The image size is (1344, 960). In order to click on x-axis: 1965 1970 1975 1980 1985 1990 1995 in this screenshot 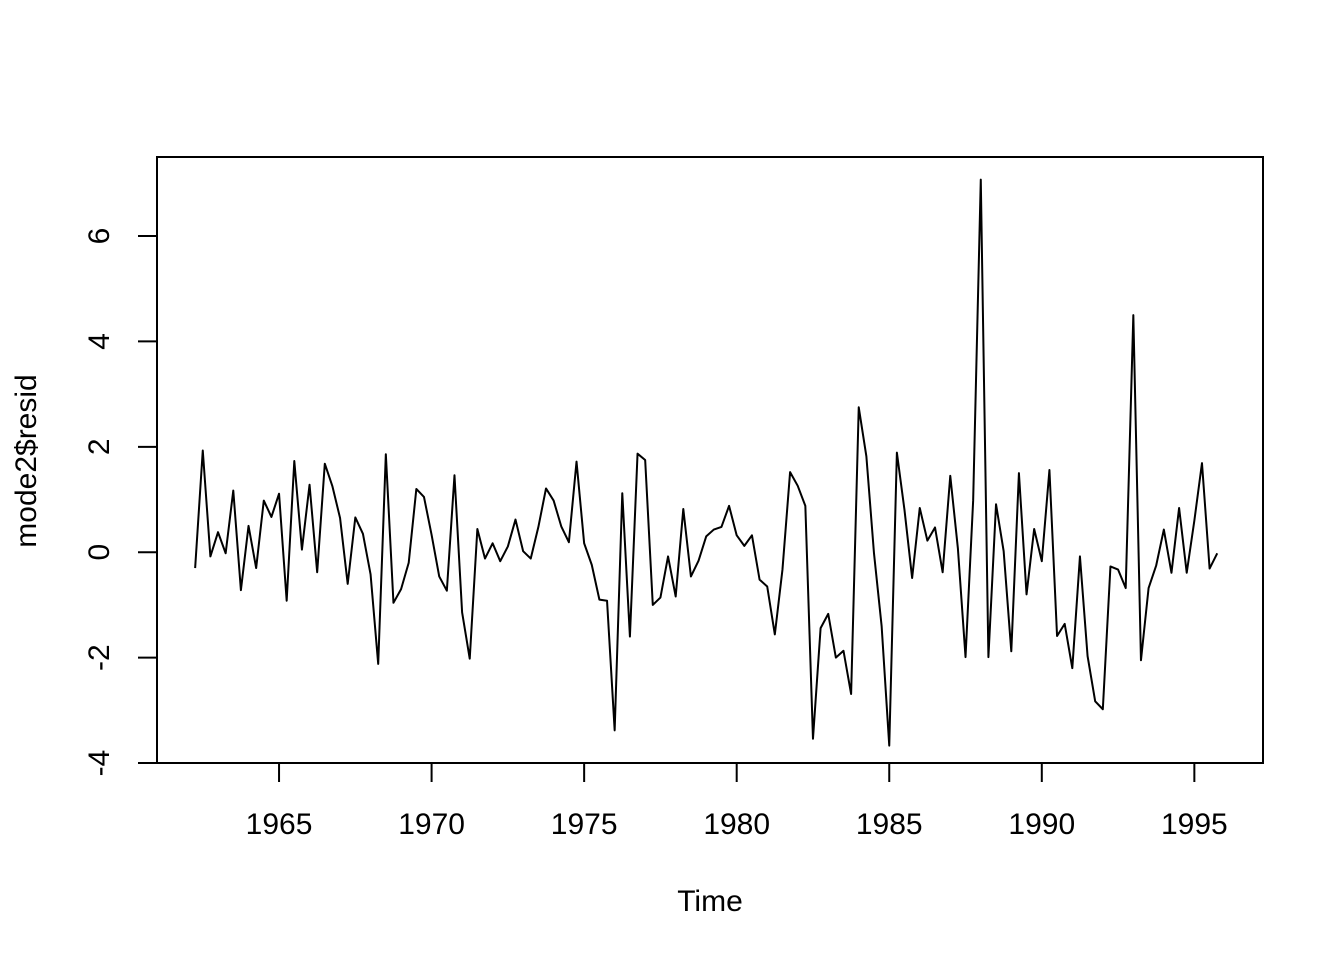, I will do `click(737, 801)`.